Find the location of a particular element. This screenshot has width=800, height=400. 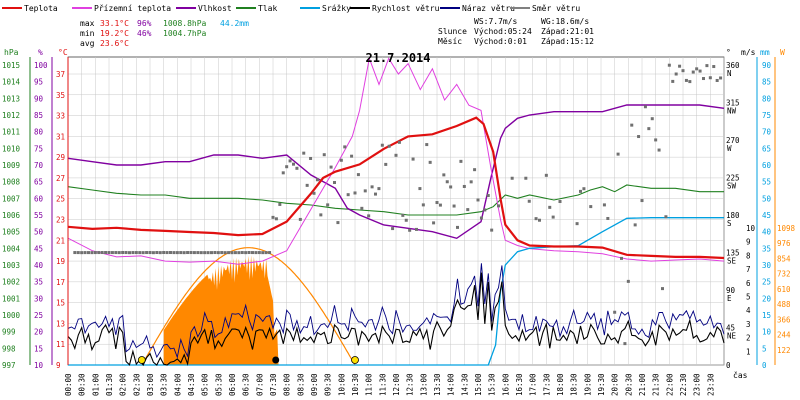

humidity-tick: 95 is located at coordinates (38, 82).